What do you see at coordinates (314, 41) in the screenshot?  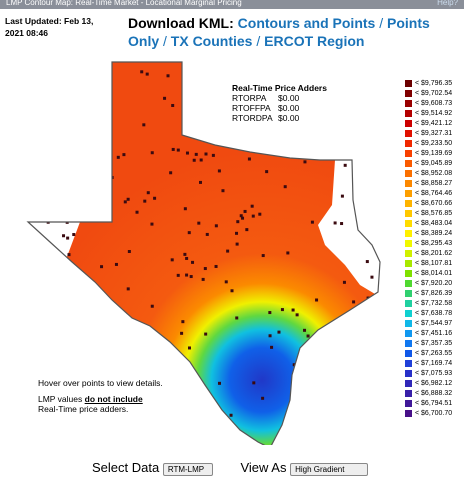 I see `kml-link: ERCOT Region` at bounding box center [314, 41].